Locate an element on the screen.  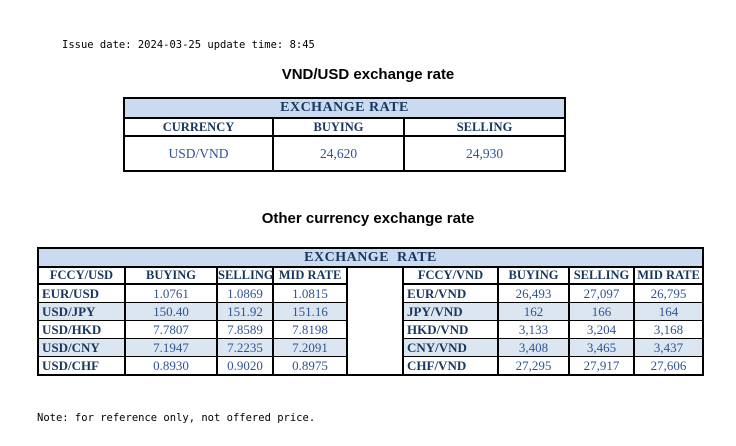
currency-pair-cell: USD/HKD is located at coordinates (81, 329).